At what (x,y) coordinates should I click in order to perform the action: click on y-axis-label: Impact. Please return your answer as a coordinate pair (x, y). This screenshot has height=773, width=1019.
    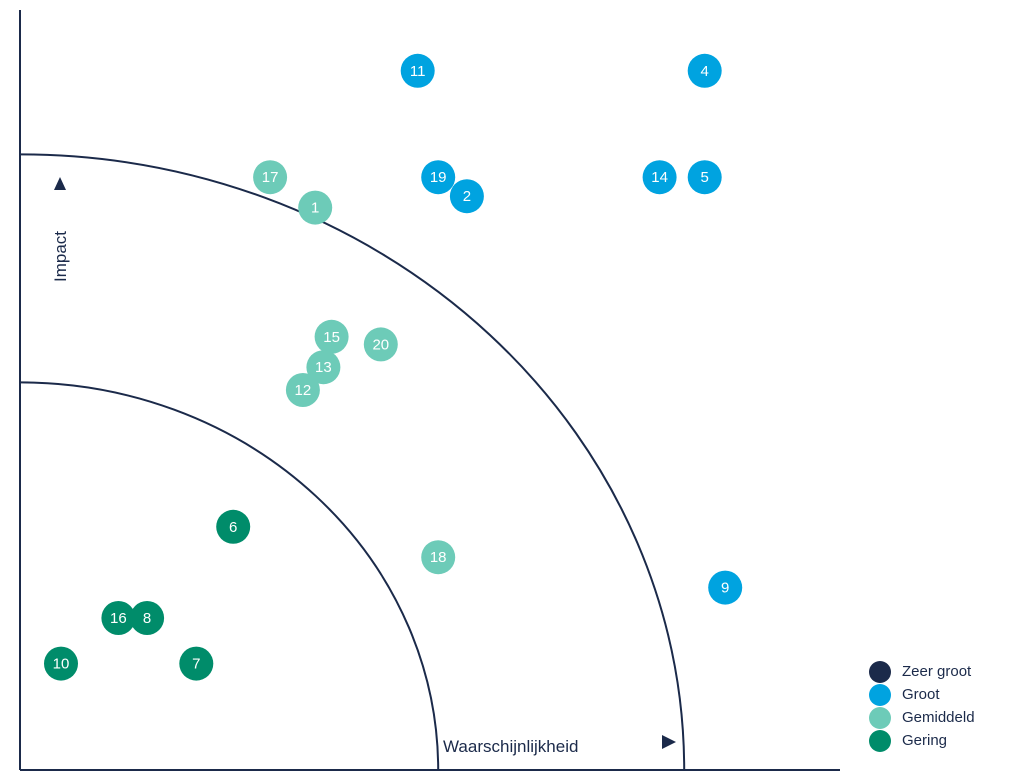
    Looking at the image, I should click on (60, 256).